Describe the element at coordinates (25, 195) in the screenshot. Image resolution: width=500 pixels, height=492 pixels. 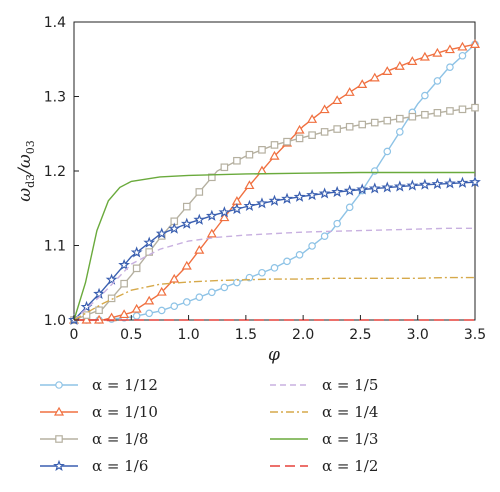
I see `y-axis-label-main: ω` at that location.